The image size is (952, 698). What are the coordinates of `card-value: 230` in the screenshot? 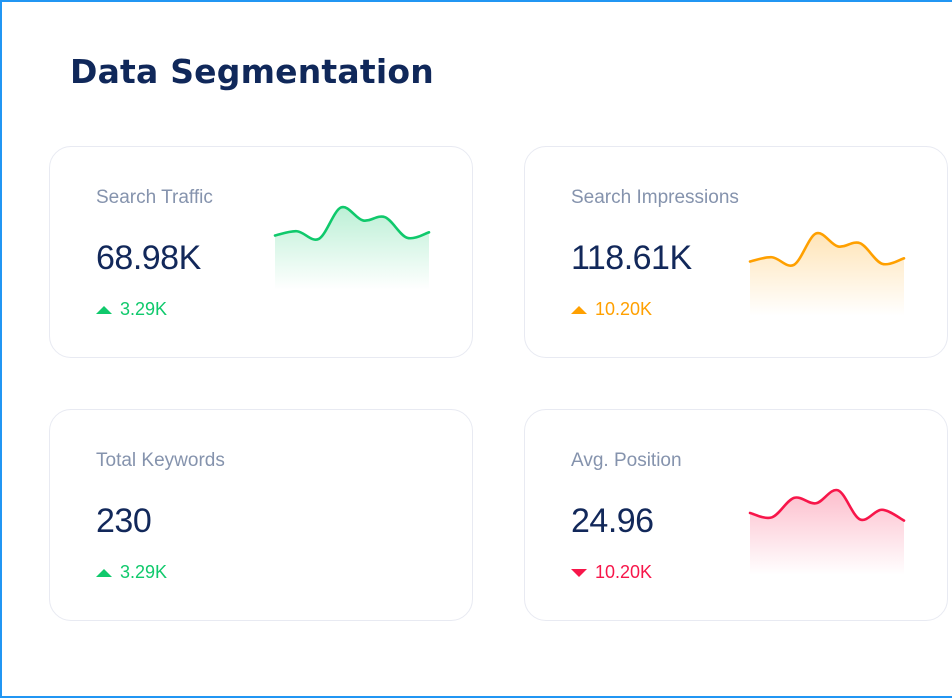 It's located at (124, 521).